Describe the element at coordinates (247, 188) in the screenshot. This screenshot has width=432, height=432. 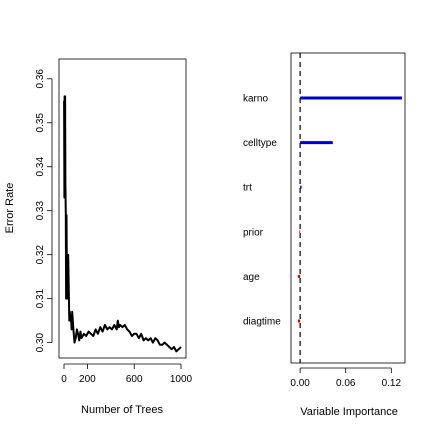
I see `variable-label-trt: trt` at that location.